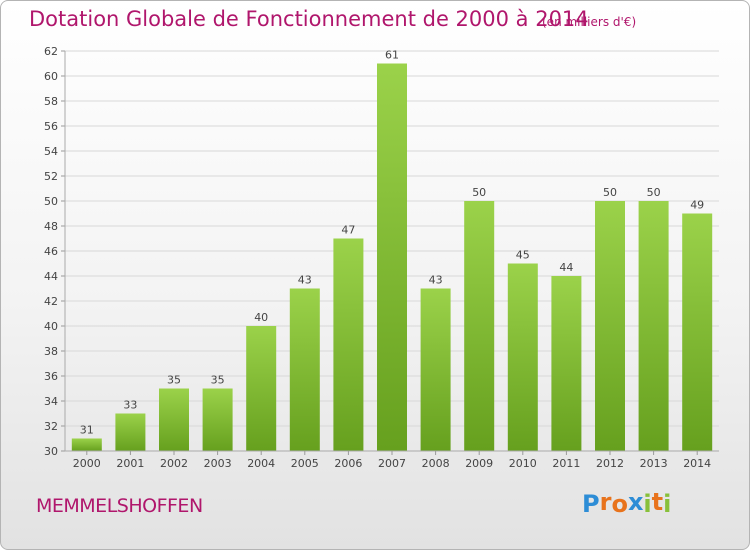 The height and width of the screenshot is (550, 750). What do you see at coordinates (635, 502) in the screenshot?
I see `logo-letter: x` at bounding box center [635, 502].